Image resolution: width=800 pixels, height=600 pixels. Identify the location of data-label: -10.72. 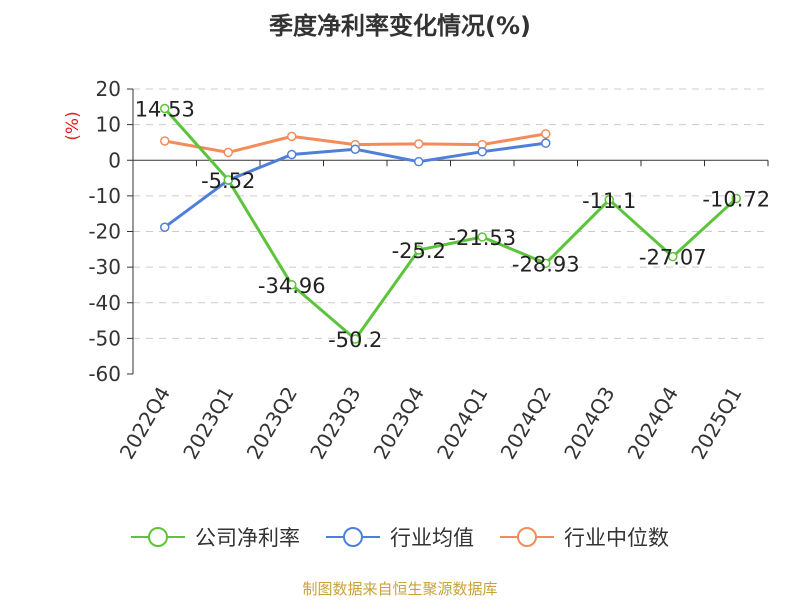
(736, 199).